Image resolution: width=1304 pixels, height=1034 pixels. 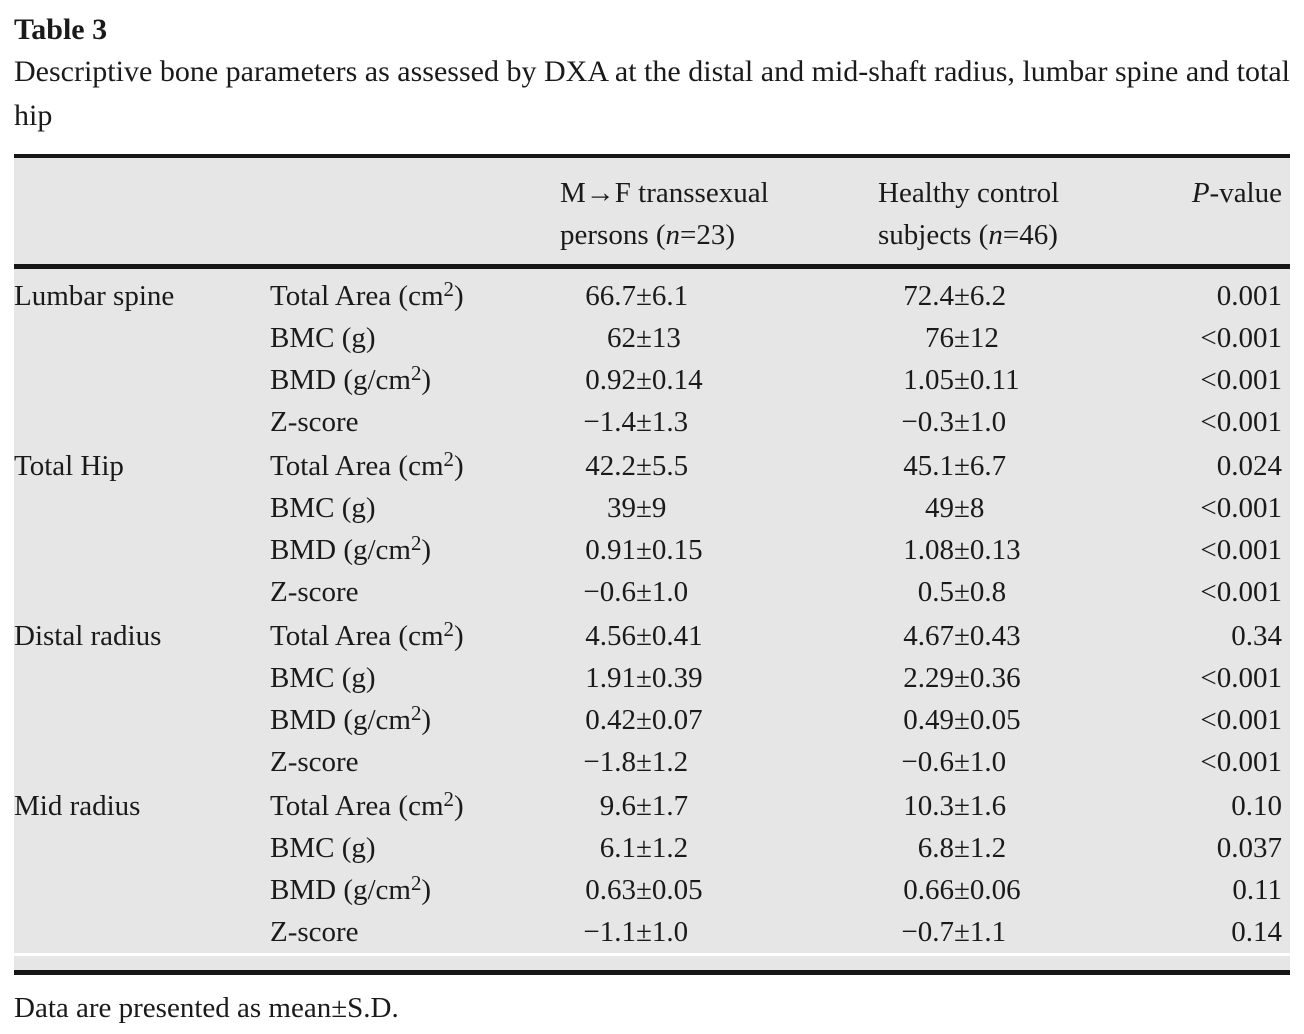 What do you see at coordinates (719, 380) in the screenshot?
I see `value-transsexual: 0.92±0.14` at bounding box center [719, 380].